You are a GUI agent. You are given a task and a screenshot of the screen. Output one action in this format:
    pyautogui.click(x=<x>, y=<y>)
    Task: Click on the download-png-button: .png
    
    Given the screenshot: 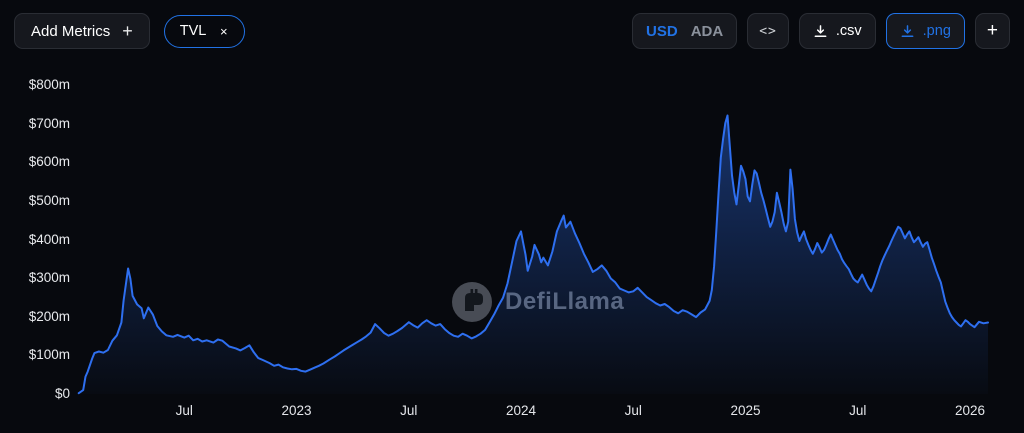 What is the action you would take?
    pyautogui.click(x=925, y=31)
    